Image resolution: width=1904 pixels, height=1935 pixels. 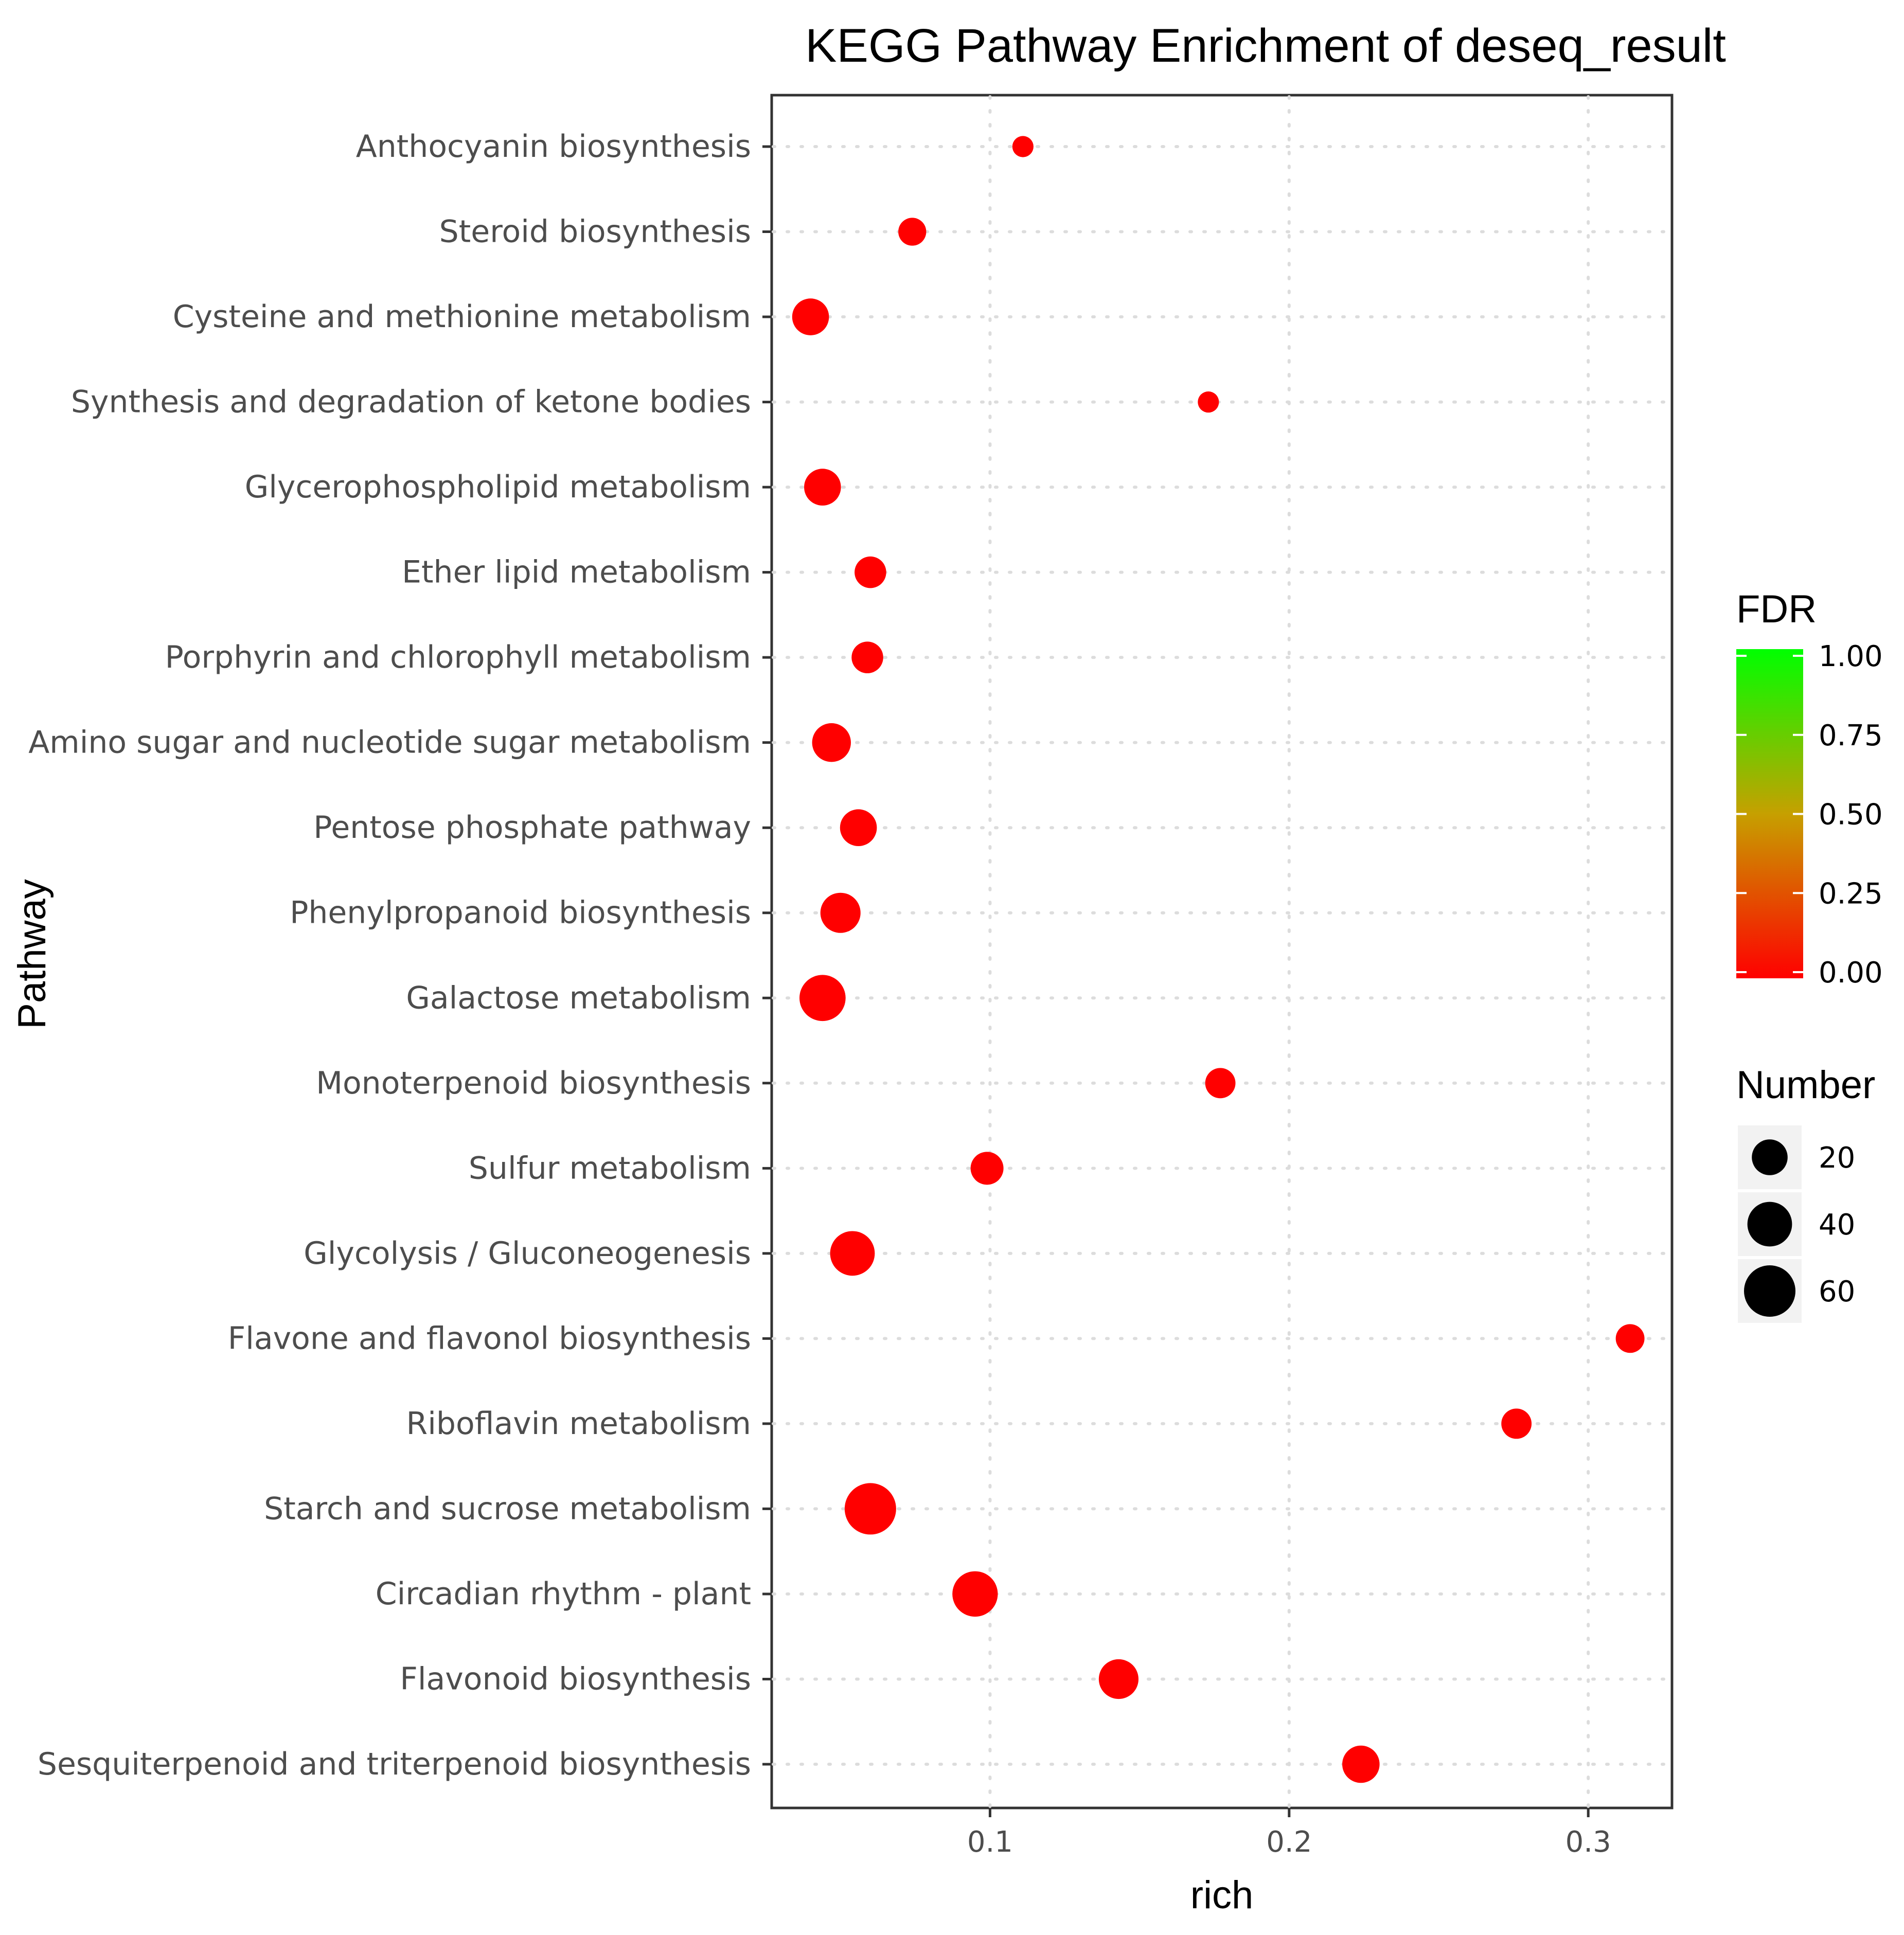 What do you see at coordinates (527, 1253) in the screenshot?
I see `y-tick-label: Glycolysis / Gluconeogenesis` at bounding box center [527, 1253].